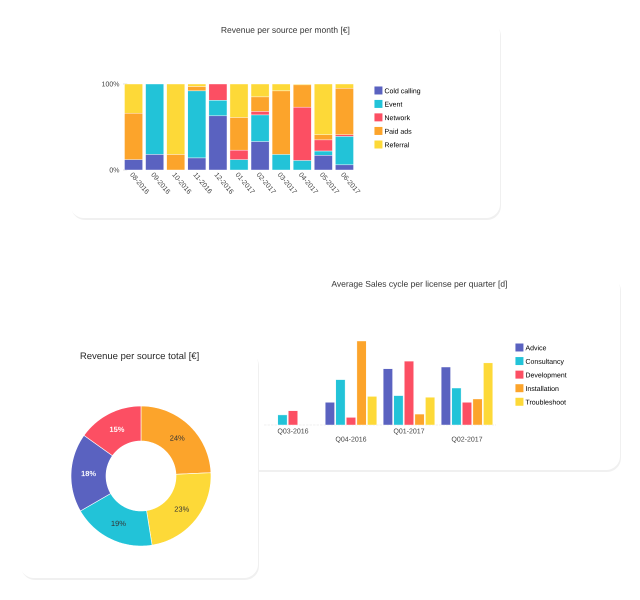 This screenshot has height=600, width=640. I want to click on chart-title: Revenue per source total [€], so click(139, 357).